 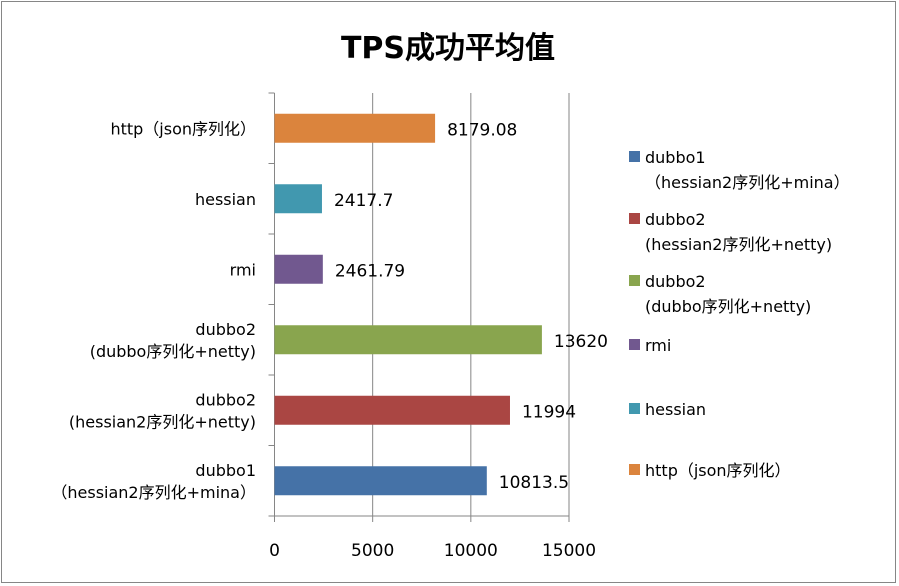 What do you see at coordinates (448, 48) in the screenshot?
I see `chart-title: TPS成功平均值` at bounding box center [448, 48].